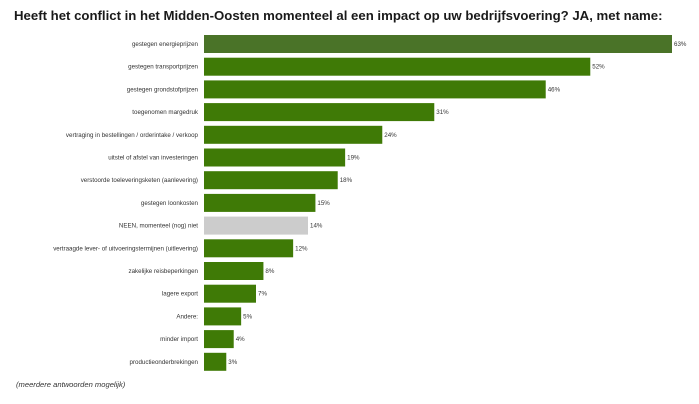 The width and height of the screenshot is (699, 404). What do you see at coordinates (165, 112) in the screenshot?
I see `category-label: toegenomen margedruk` at bounding box center [165, 112].